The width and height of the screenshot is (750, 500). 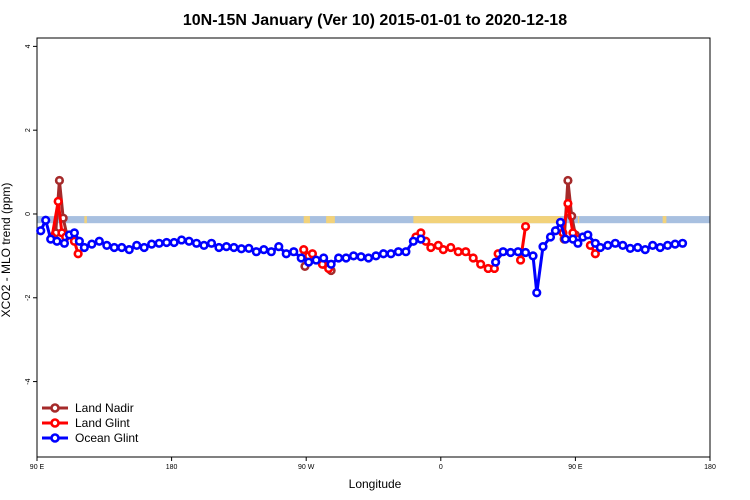 I want to click on y-tick-label: -4, so click(x=28, y=381).